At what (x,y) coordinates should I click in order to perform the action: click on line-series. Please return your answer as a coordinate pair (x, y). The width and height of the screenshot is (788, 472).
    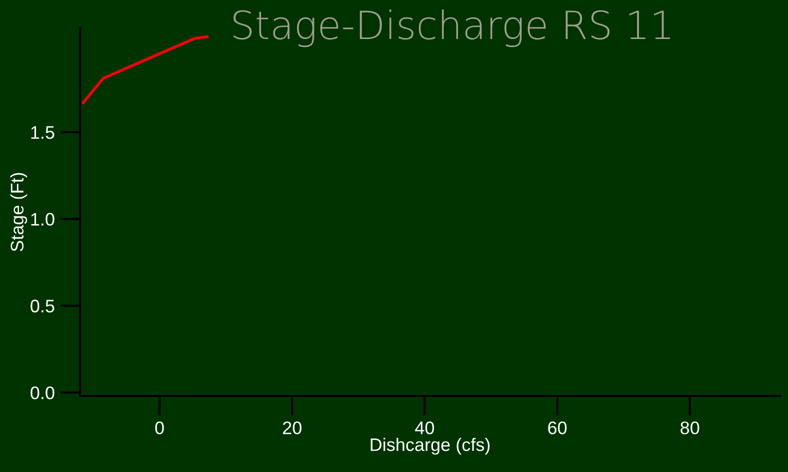
    Looking at the image, I should click on (145, 69).